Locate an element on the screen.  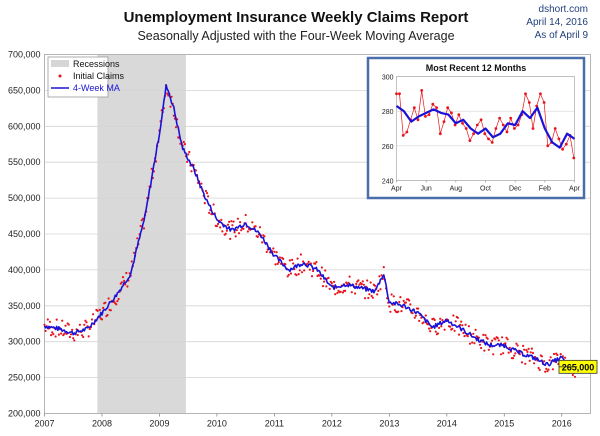
legend-recession-swatch is located at coordinates (60, 63).